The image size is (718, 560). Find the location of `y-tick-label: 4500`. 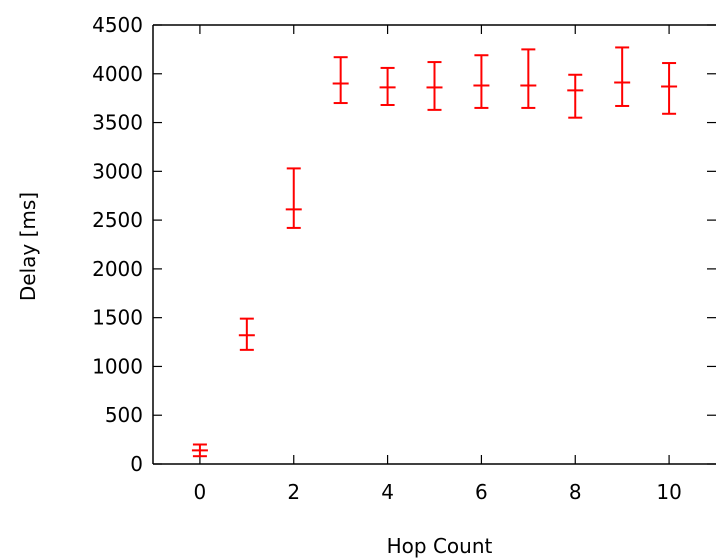

y-tick-label: 4500 is located at coordinates (117, 25).